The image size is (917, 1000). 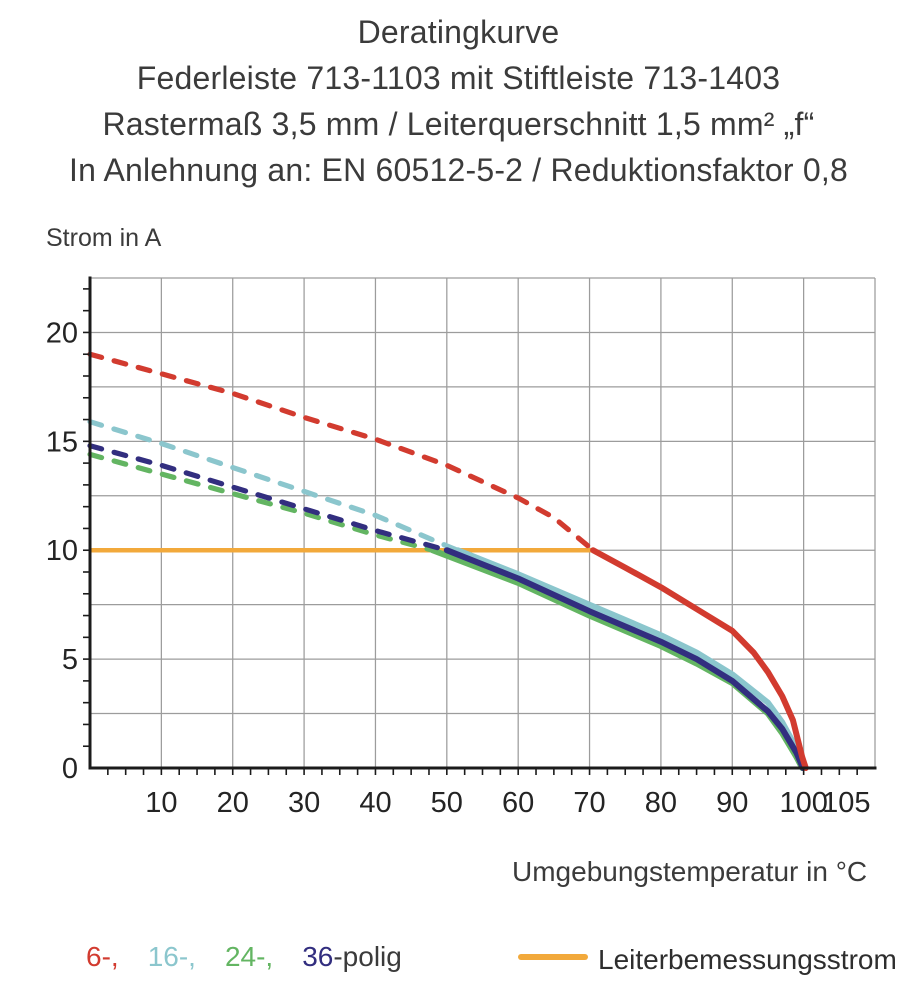 I want to click on y-tick-label-5: 5, so click(x=70, y=660).